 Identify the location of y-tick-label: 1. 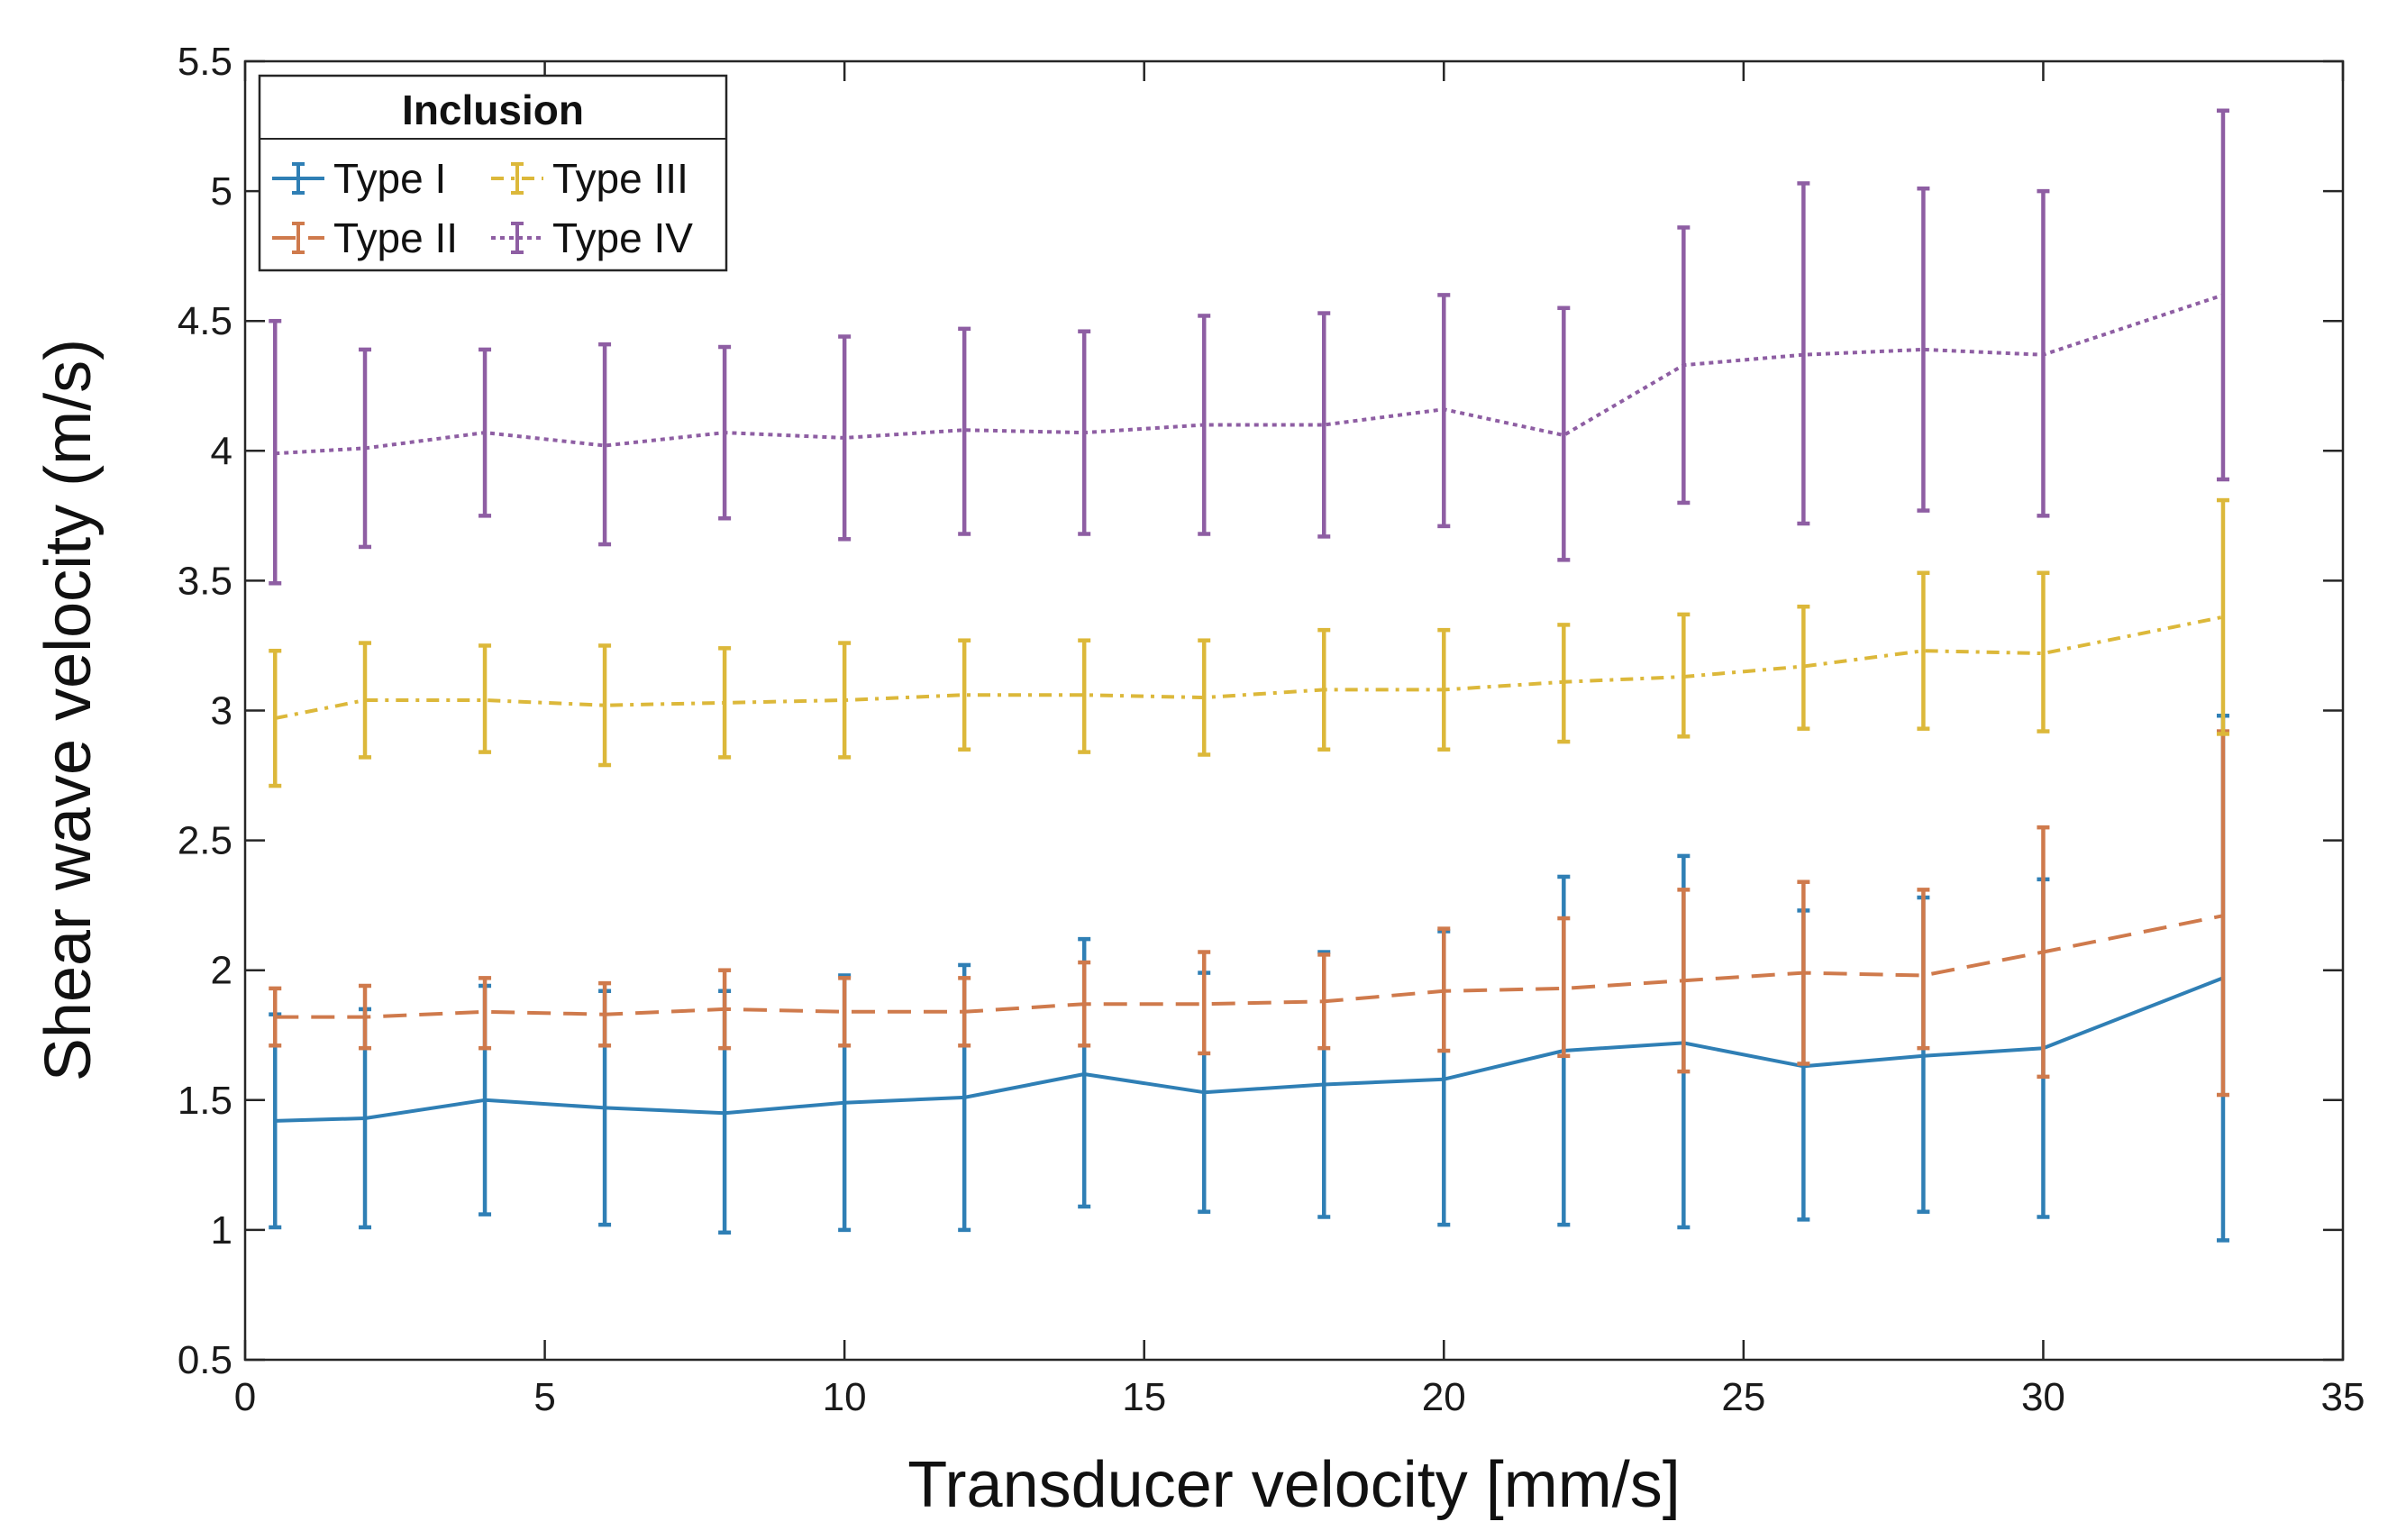
(222, 1230).